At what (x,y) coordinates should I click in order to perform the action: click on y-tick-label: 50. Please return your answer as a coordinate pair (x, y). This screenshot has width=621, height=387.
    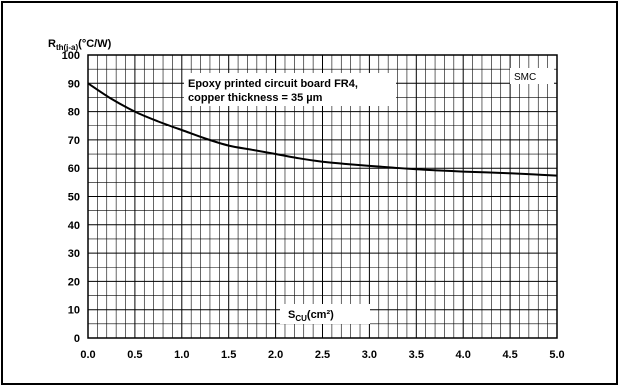
    Looking at the image, I should click on (74, 198).